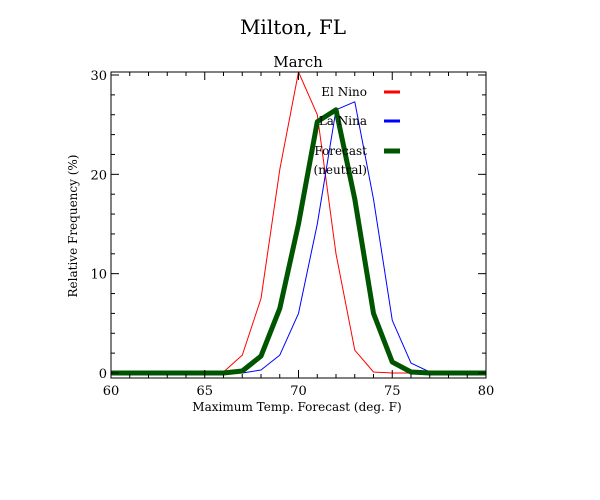 The height and width of the screenshot is (500, 600). Describe the element at coordinates (296, 407) in the screenshot. I see `x-axis-label: Maximum Temp. Forecast (deg. F)` at that location.